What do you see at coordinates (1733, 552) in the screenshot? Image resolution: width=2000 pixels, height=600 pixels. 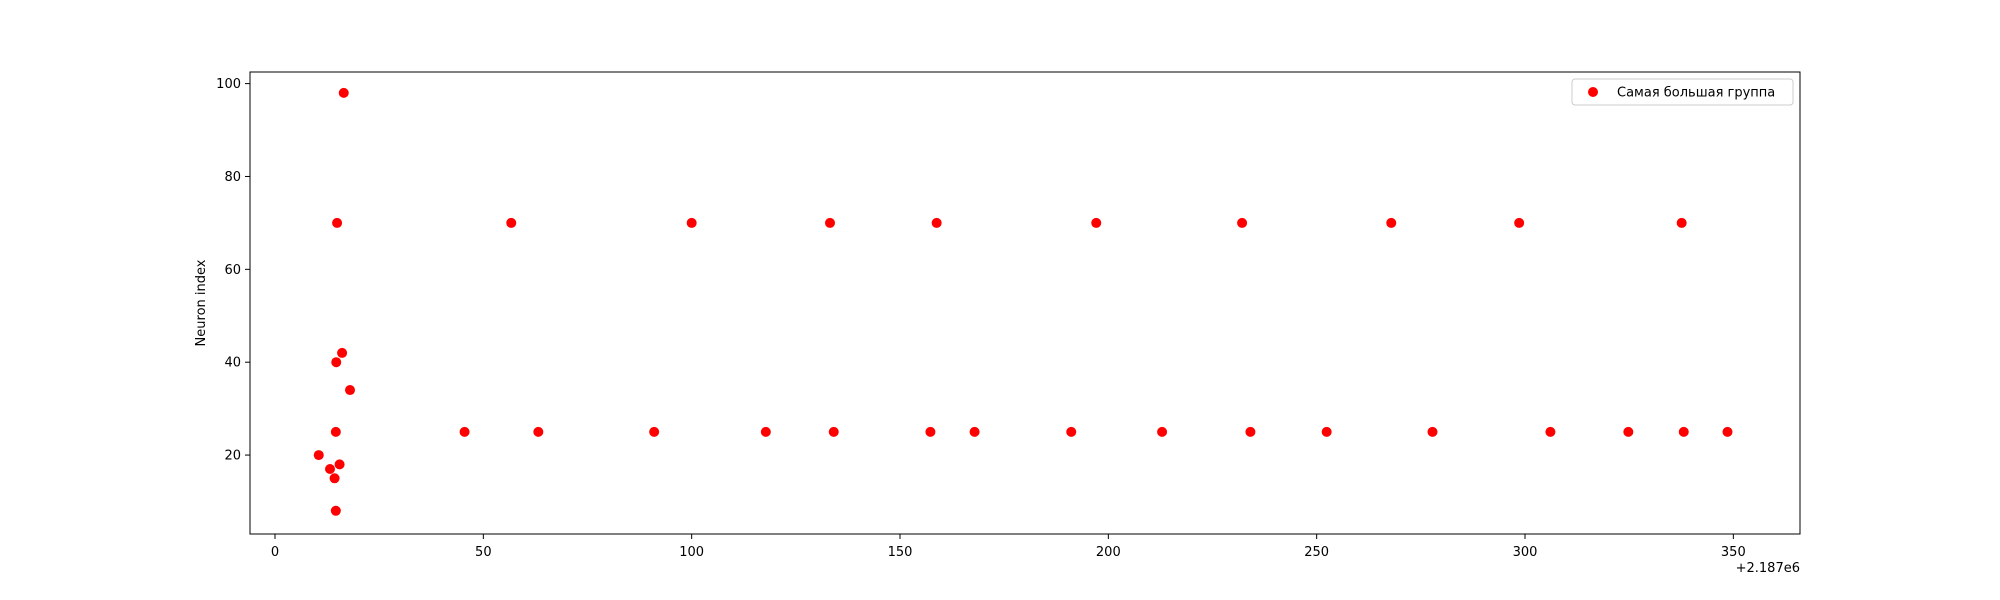 I see `x-tick-label: 350` at bounding box center [1733, 552].